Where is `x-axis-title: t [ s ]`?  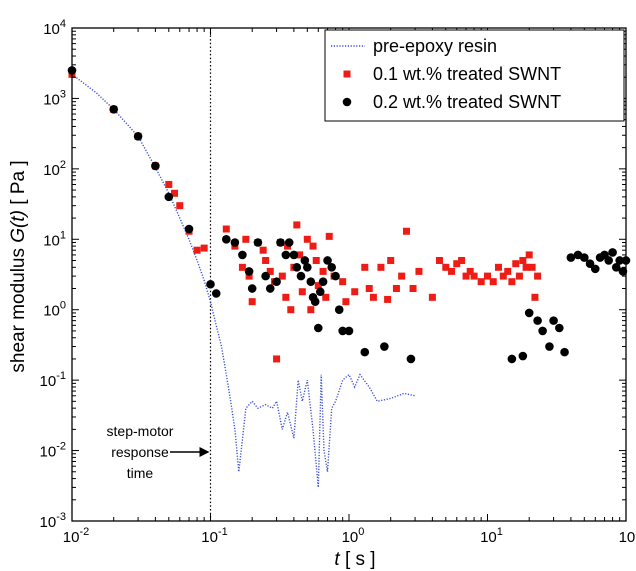 x-axis-title: t [ s ] is located at coordinates (354, 559).